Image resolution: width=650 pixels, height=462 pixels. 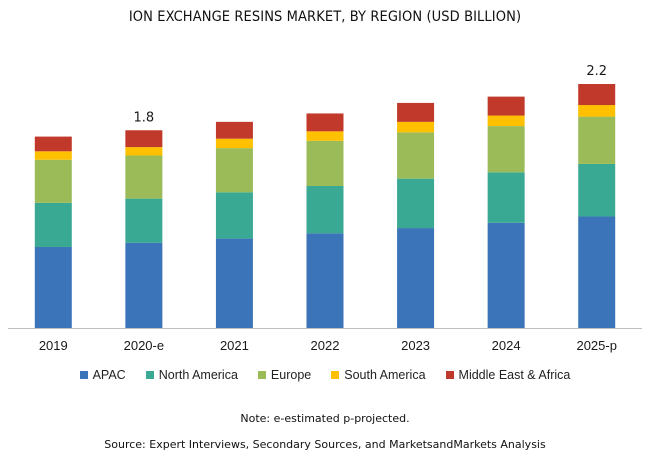 I want to click on x-tick-label: 2023, so click(x=415, y=345).